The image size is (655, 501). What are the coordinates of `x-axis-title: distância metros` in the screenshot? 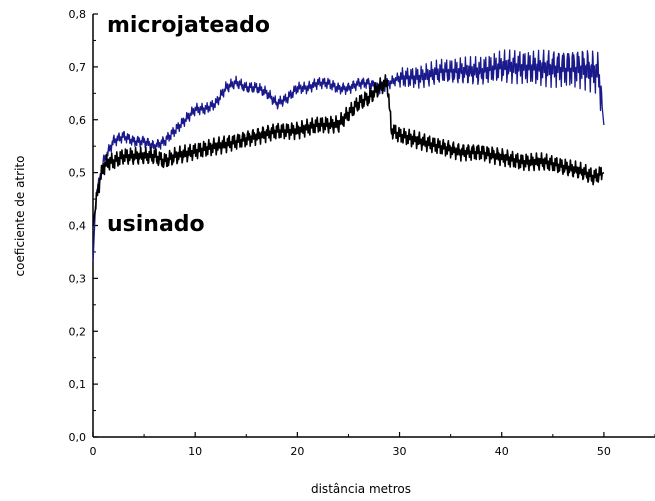 It's located at (361, 489).